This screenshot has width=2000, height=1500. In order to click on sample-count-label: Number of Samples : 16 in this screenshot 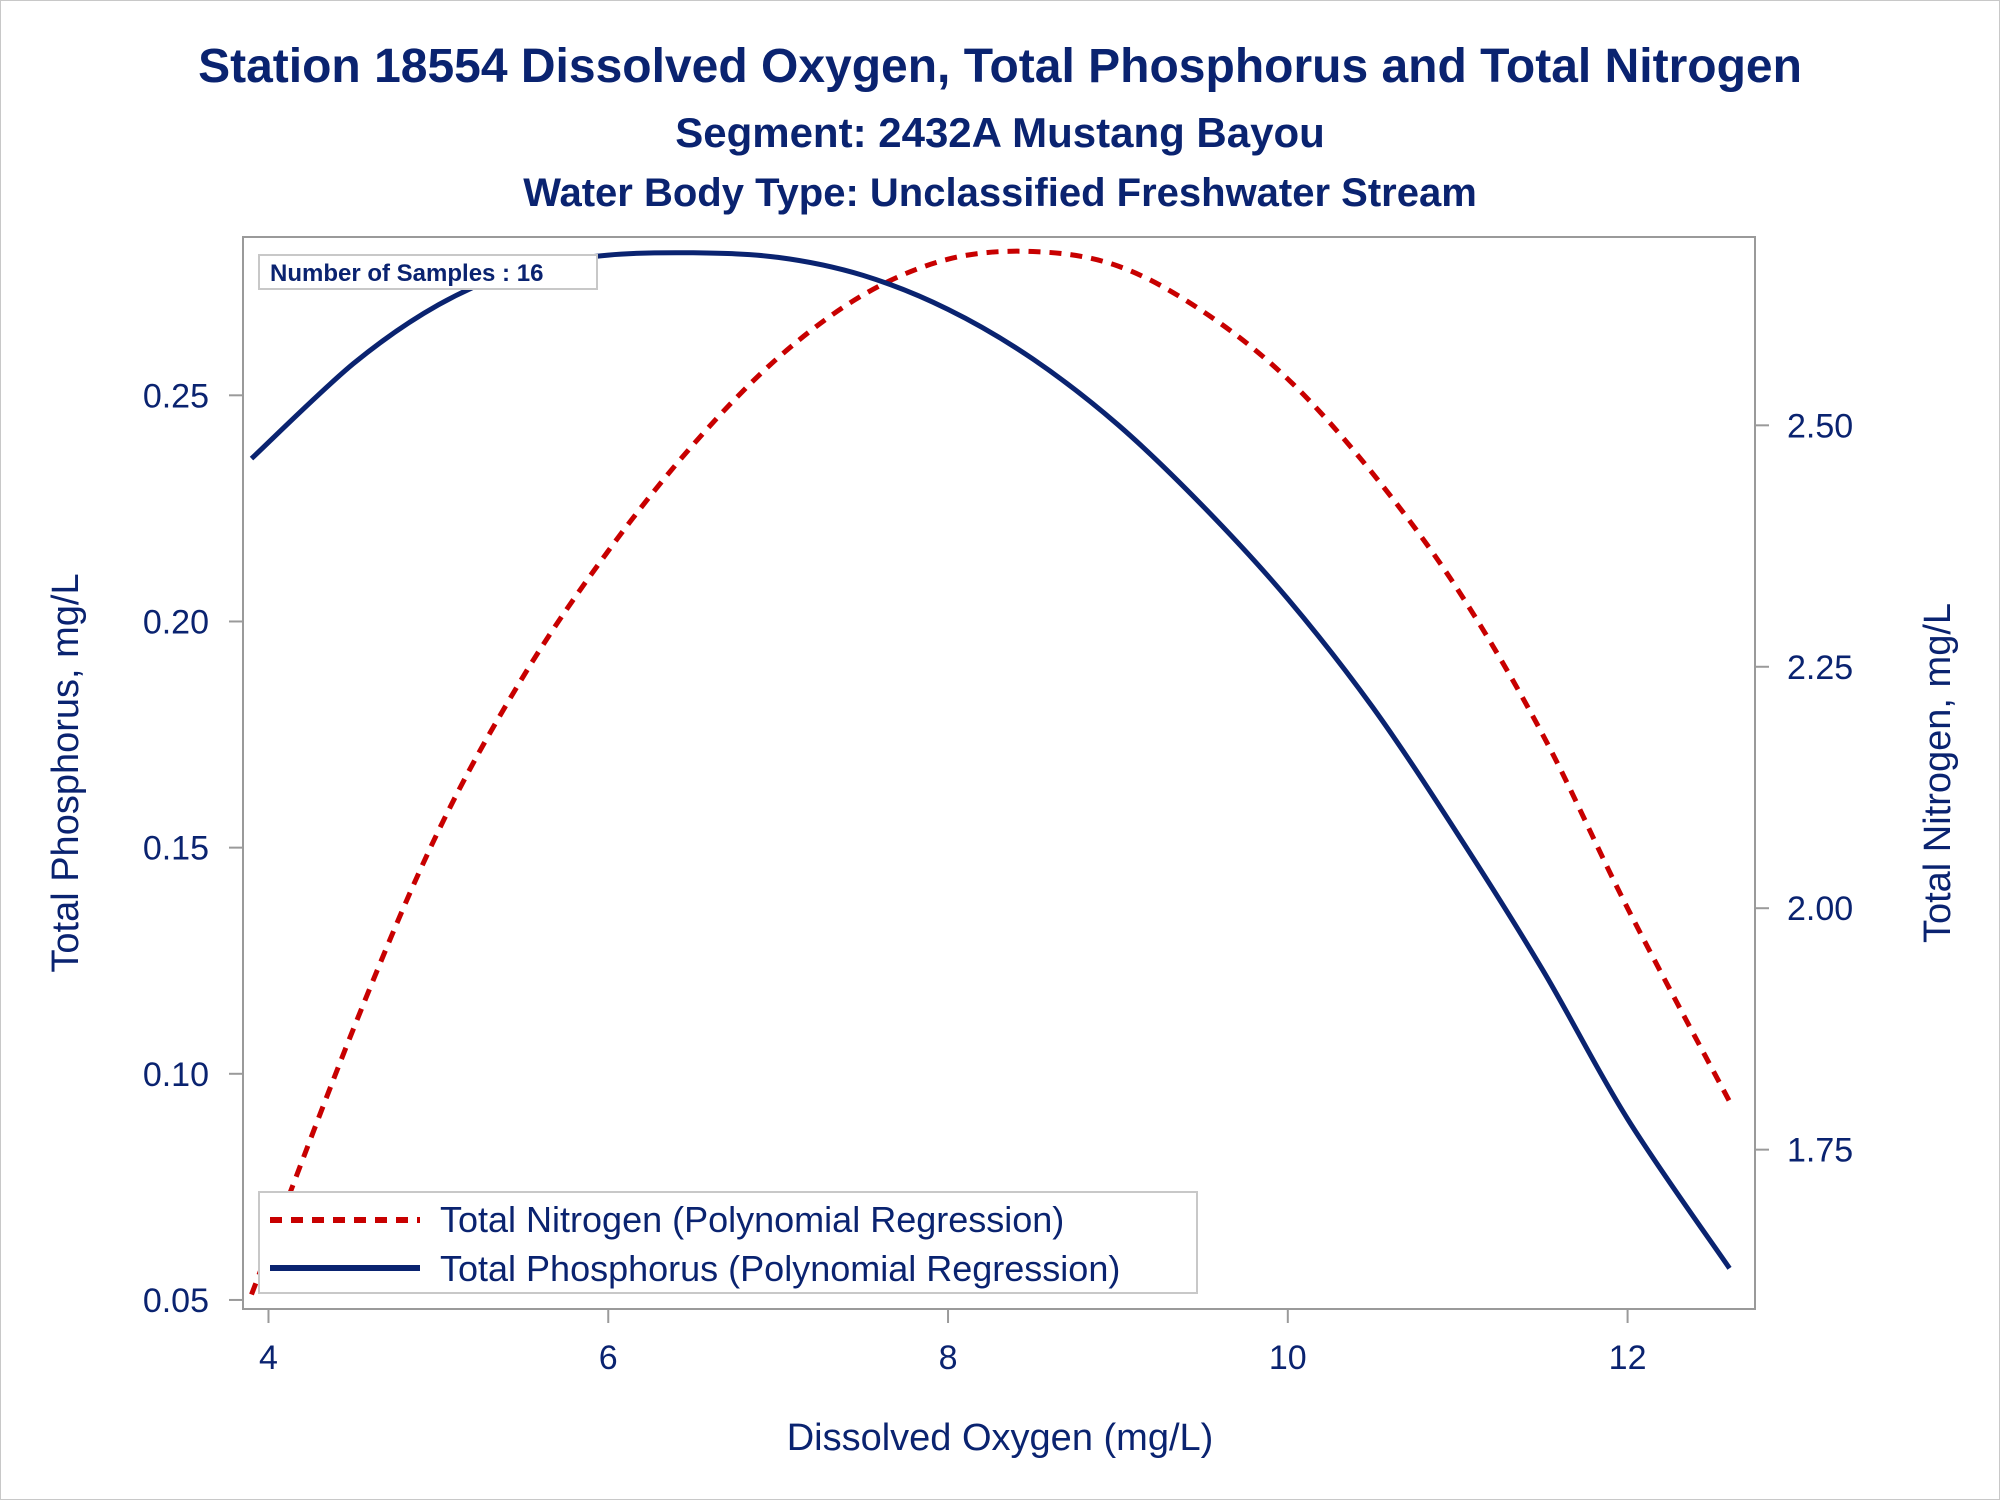, I will do `click(406, 273)`.